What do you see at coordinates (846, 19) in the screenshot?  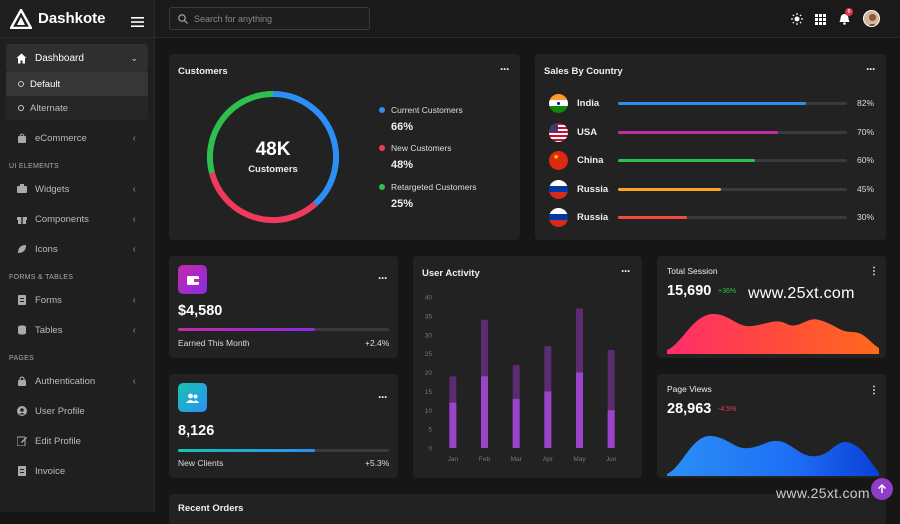 I see `bell-icon: 8` at bounding box center [846, 19].